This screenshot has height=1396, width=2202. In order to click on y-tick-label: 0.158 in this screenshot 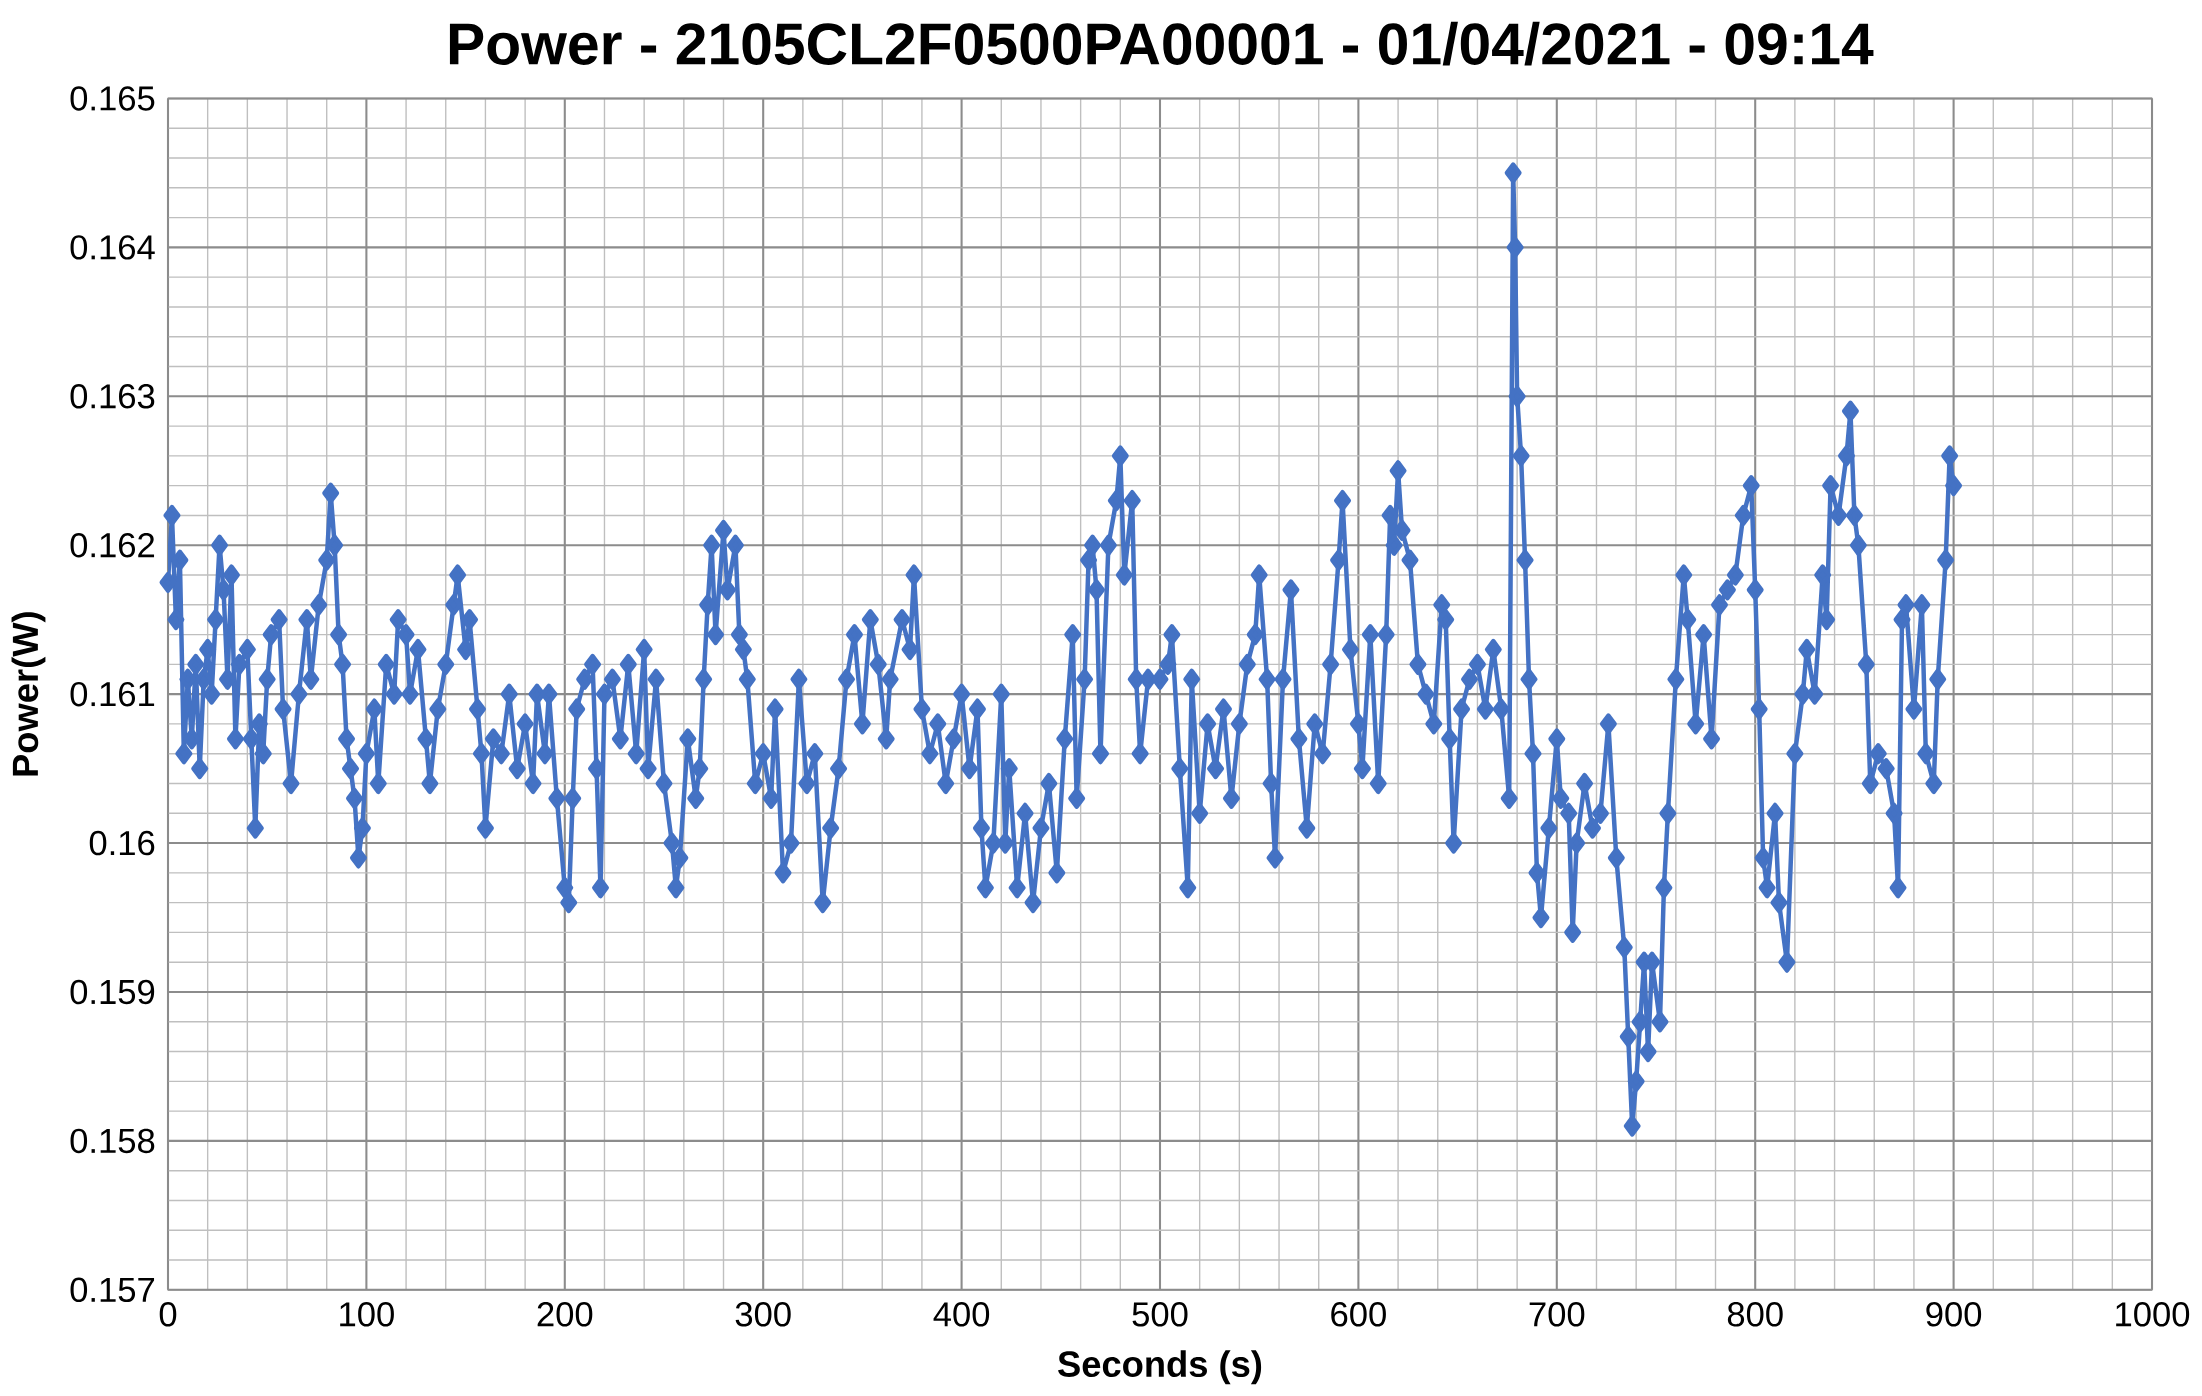, I will do `click(112, 1141)`.